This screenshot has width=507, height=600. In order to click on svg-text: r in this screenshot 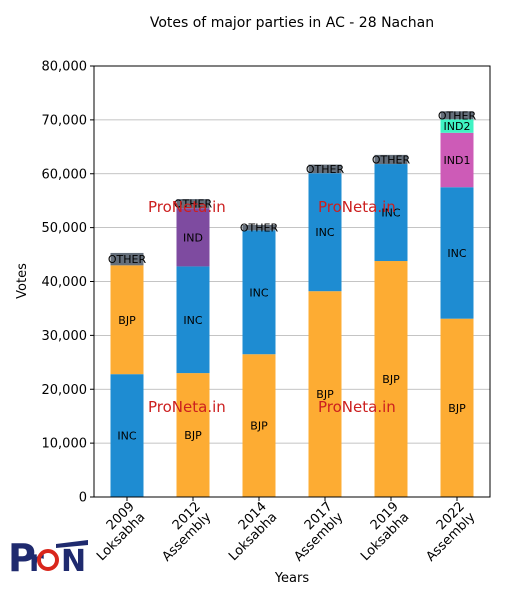, I will do `click(36, 561)`.